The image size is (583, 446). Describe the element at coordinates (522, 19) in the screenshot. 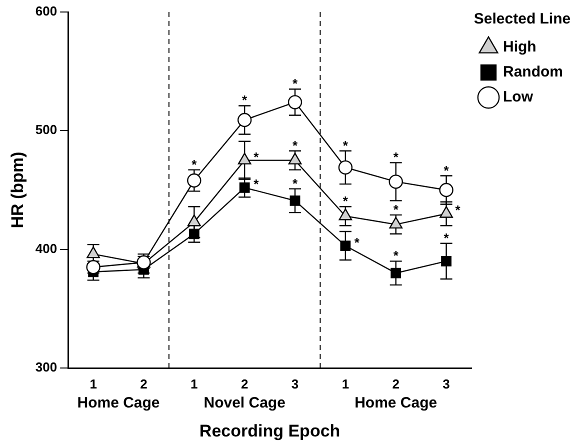

I see `legend-title: Selected Line` at that location.